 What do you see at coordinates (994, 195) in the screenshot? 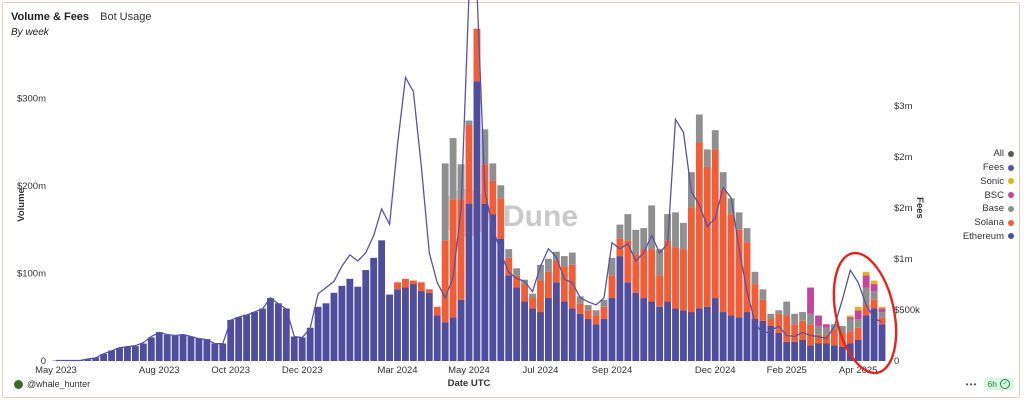
I see `legend-label: BSC` at bounding box center [994, 195].